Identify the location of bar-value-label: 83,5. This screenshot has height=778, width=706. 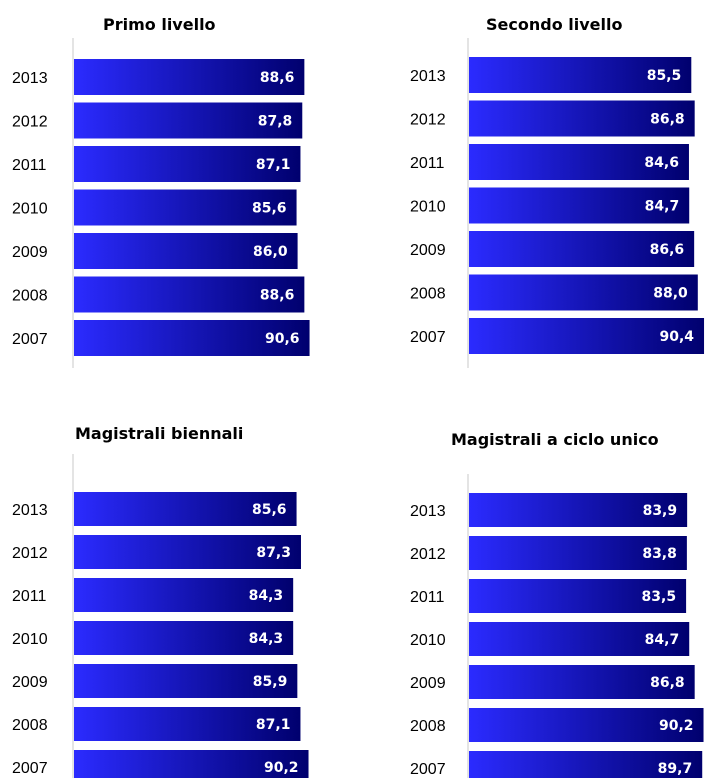
(659, 597).